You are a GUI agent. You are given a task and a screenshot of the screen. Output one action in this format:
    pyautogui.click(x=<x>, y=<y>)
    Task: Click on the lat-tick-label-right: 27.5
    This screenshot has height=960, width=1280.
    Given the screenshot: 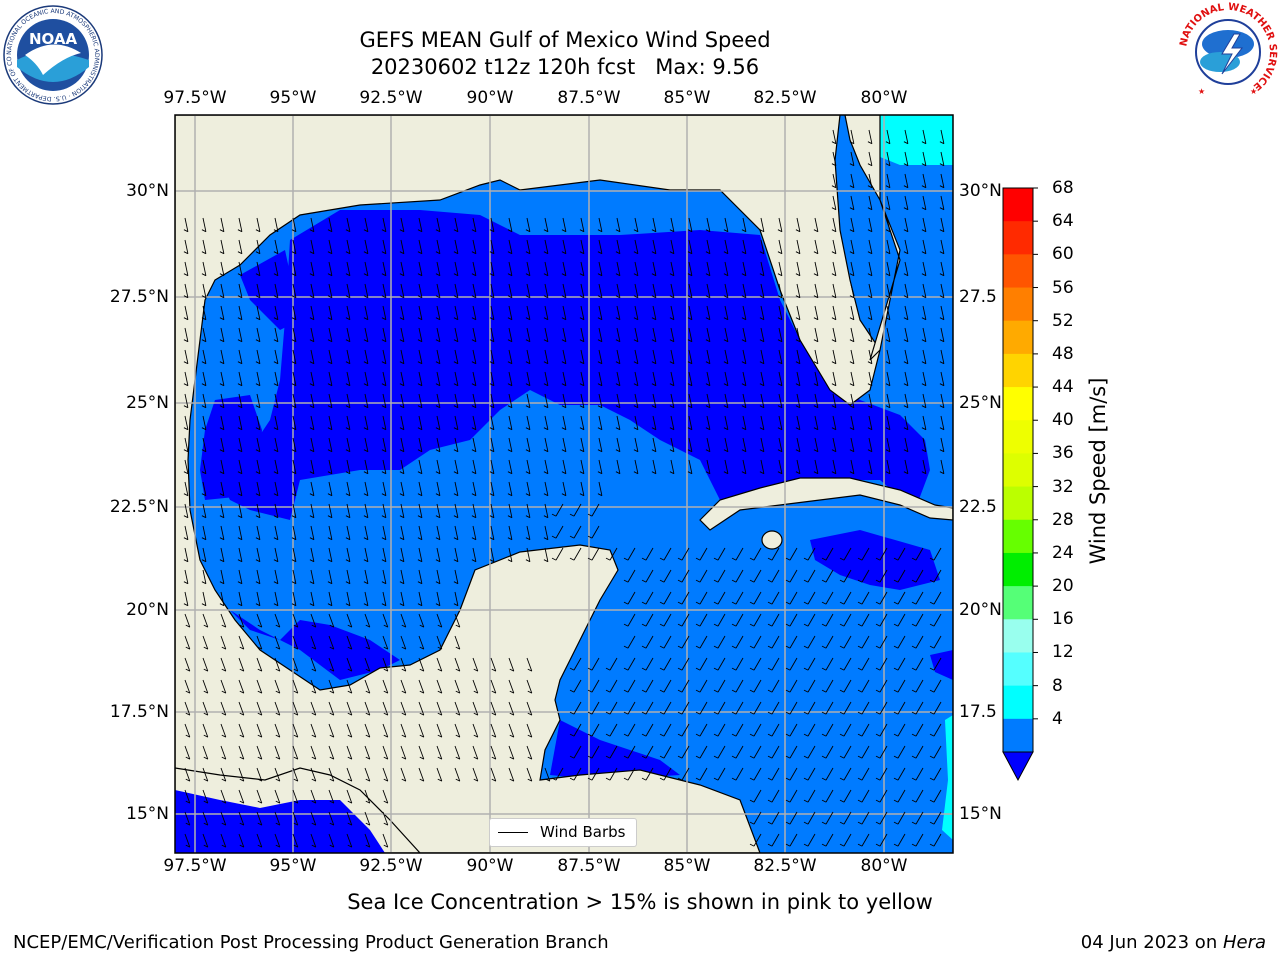 What is the action you would take?
    pyautogui.click(x=978, y=297)
    